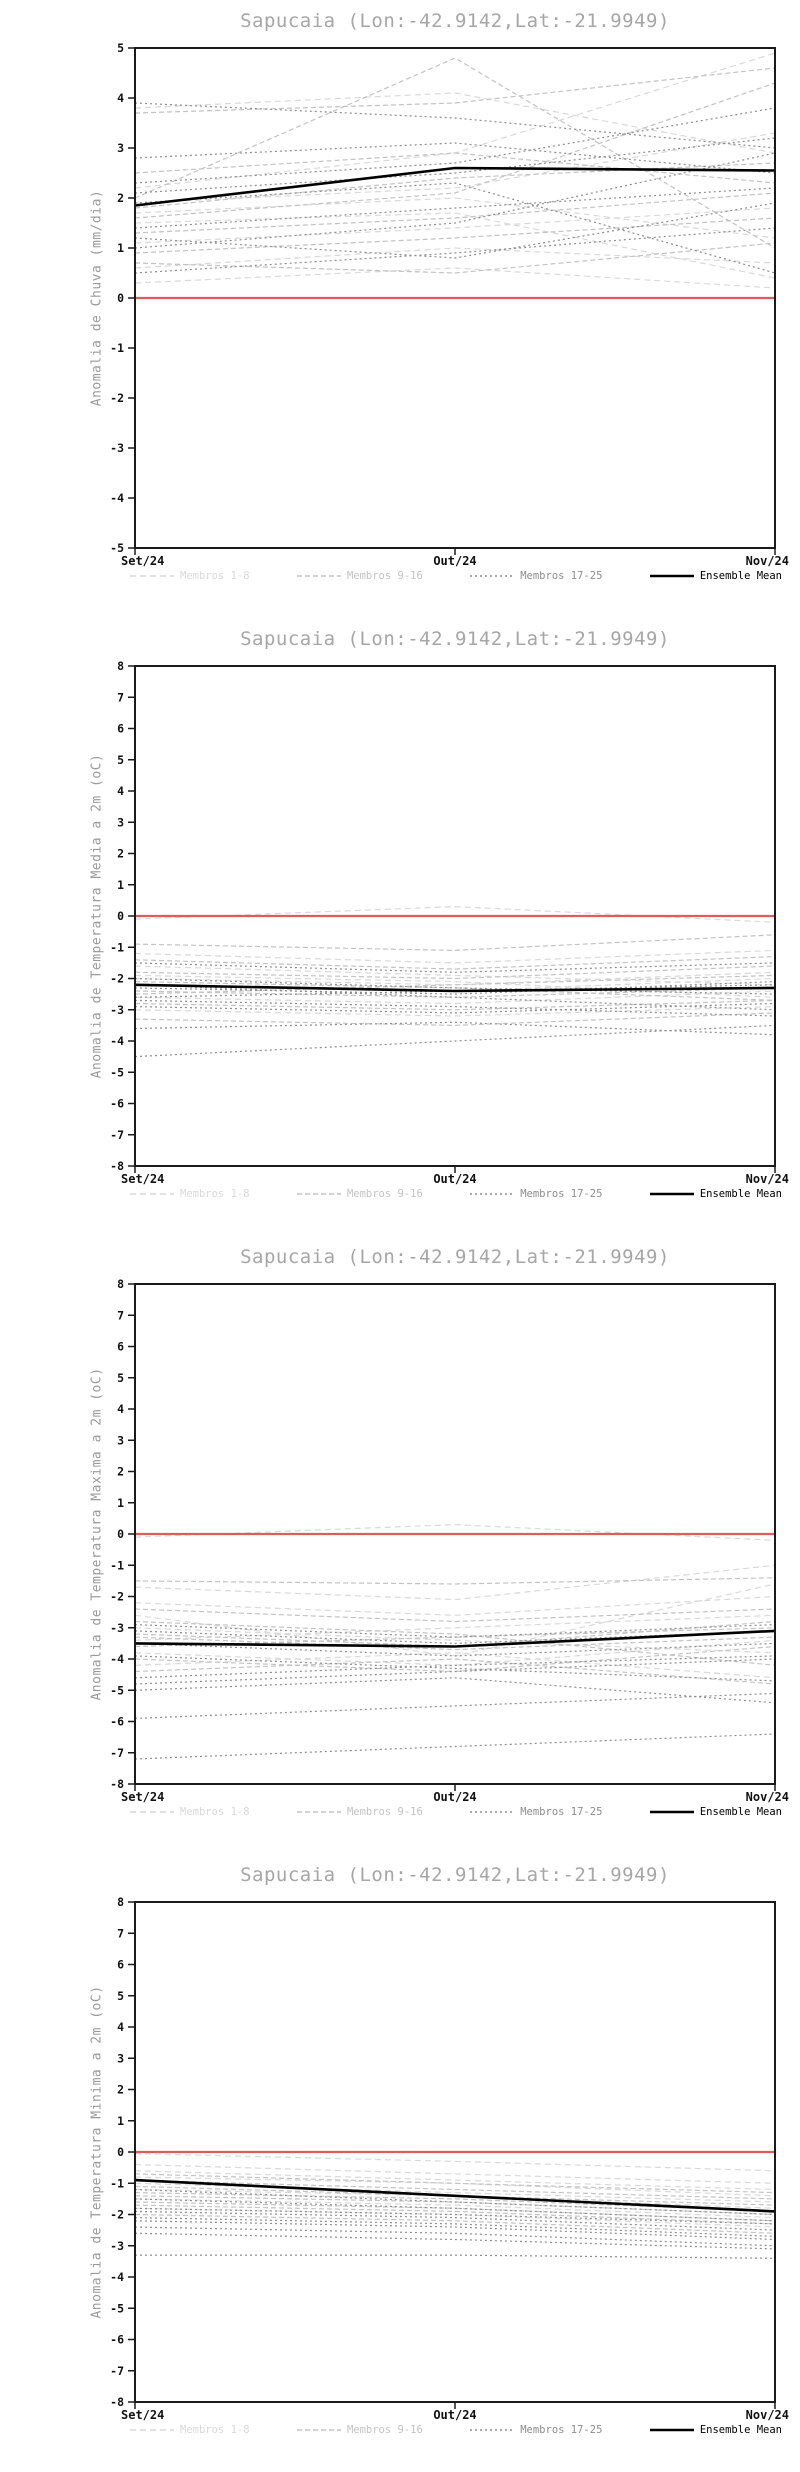  I want to click on ensemble-mean-line, so click(455, 186).